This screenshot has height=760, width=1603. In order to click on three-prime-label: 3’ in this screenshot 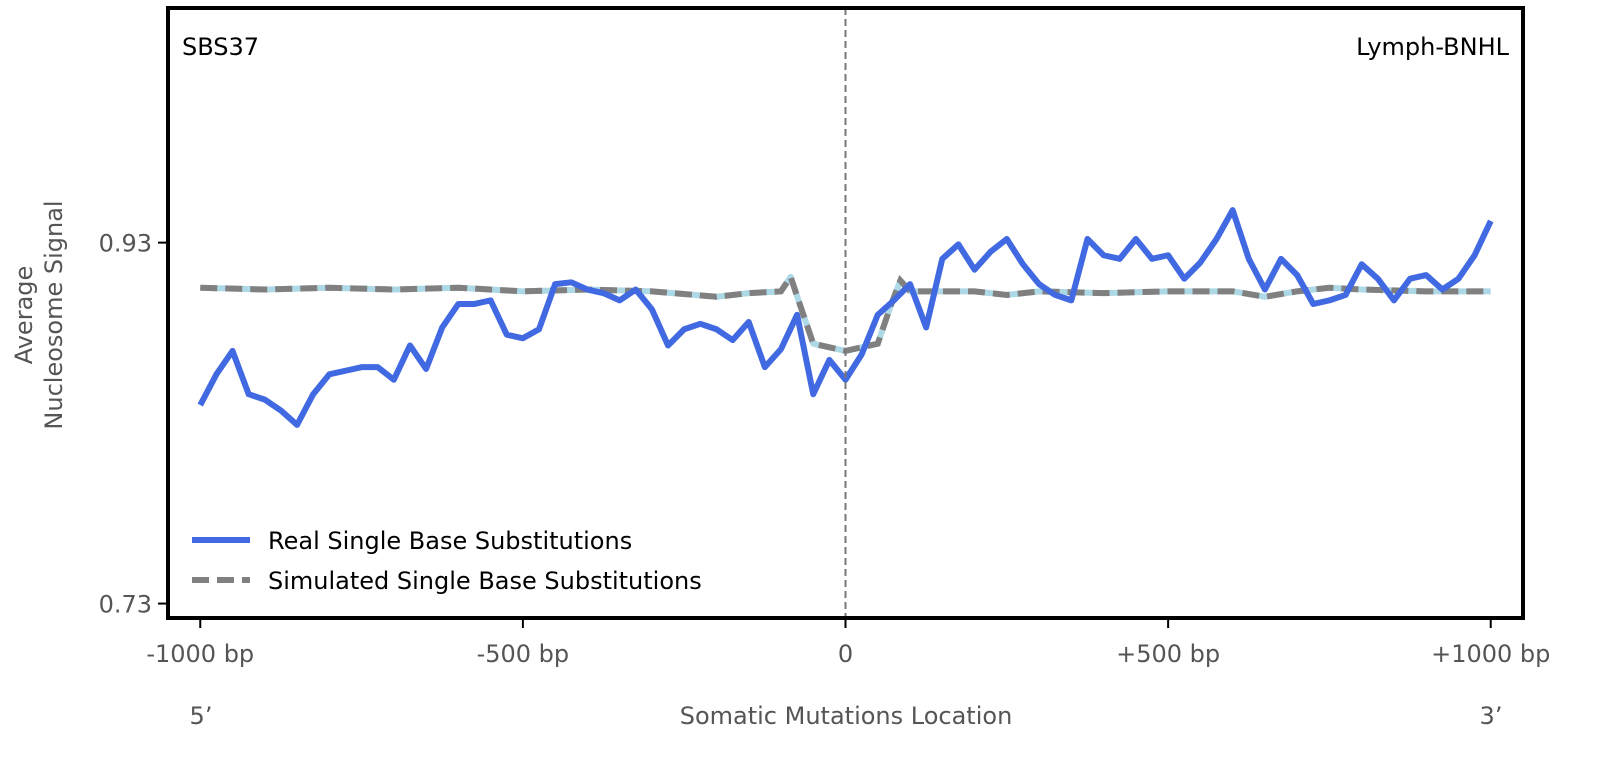, I will do `click(1491, 716)`.